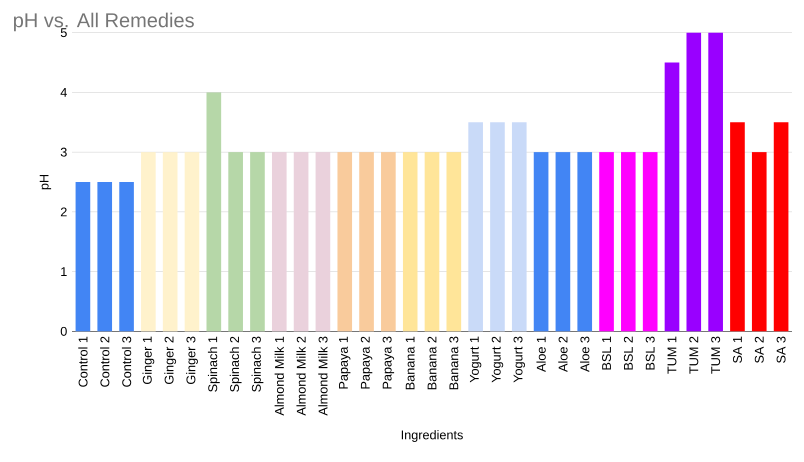 This screenshot has height=462, width=804. I want to click on x-tick-label: Papaya 1, so click(344, 362).